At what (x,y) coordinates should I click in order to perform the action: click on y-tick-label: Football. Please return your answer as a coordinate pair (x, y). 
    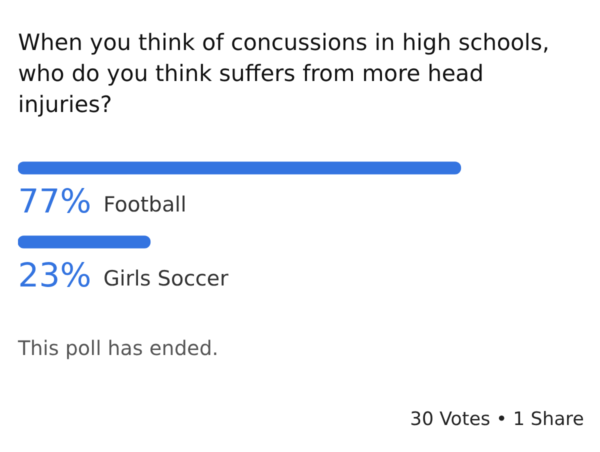
    Looking at the image, I should click on (144, 204).